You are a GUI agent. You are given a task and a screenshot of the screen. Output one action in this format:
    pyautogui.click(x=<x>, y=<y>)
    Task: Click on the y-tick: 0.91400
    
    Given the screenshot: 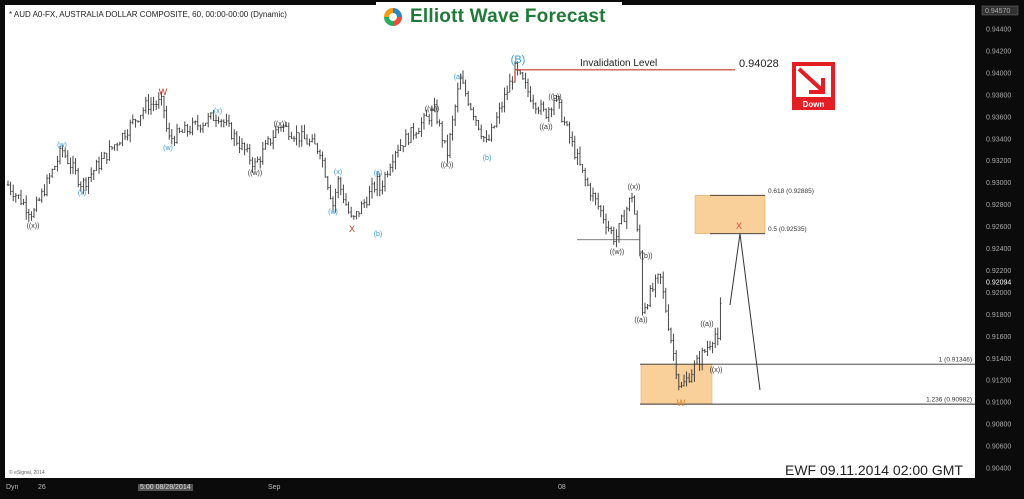 What is the action you would take?
    pyautogui.click(x=998, y=359)
    